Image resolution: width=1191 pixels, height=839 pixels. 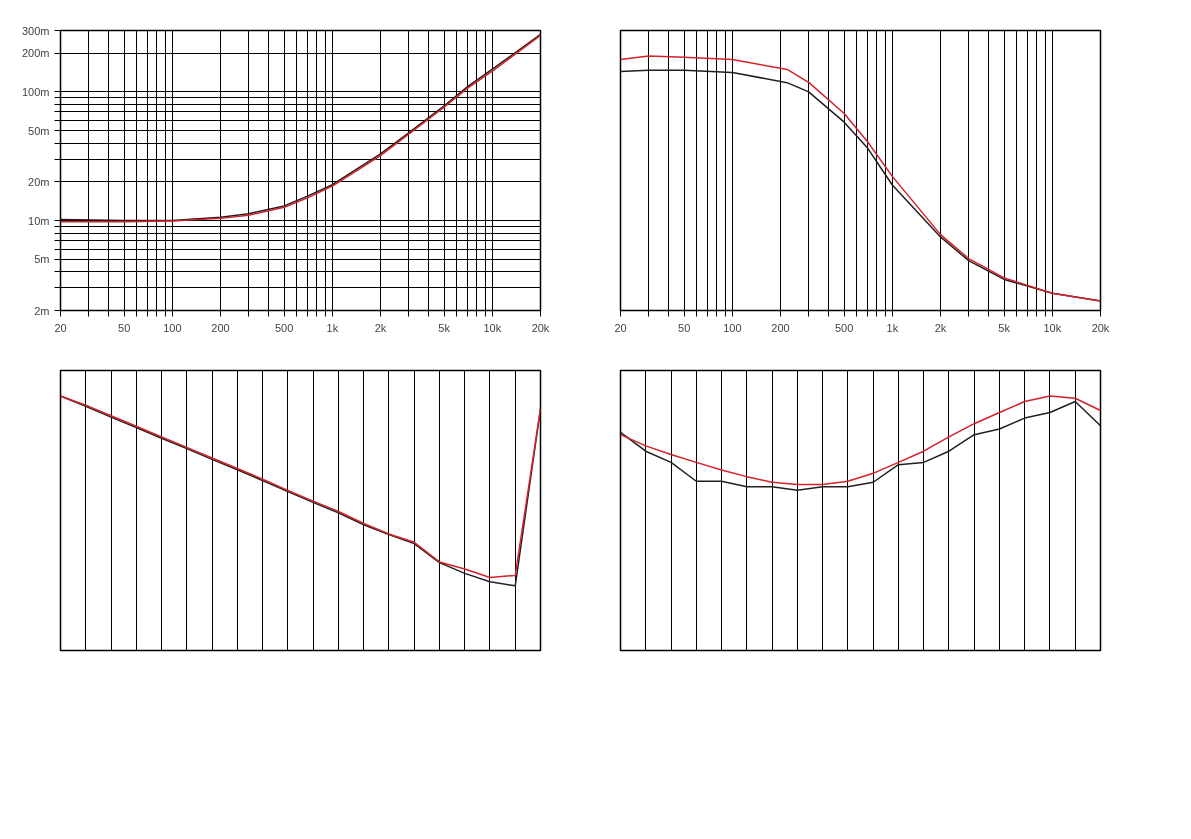 I want to click on y-tick-label: 5m, so click(x=42, y=259).